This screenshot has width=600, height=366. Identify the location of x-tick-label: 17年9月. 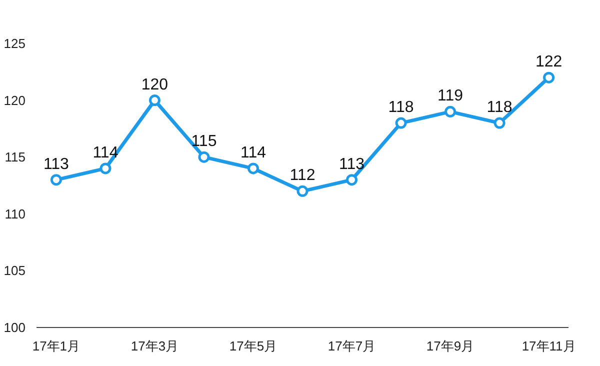
(450, 346).